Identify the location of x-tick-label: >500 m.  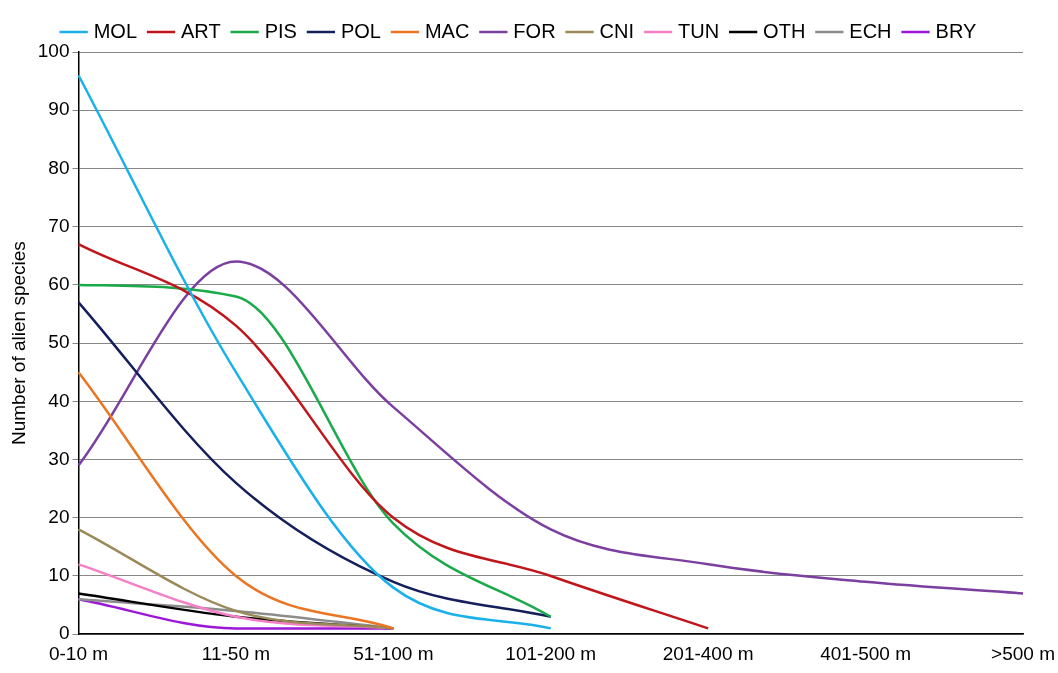
(1023, 653).